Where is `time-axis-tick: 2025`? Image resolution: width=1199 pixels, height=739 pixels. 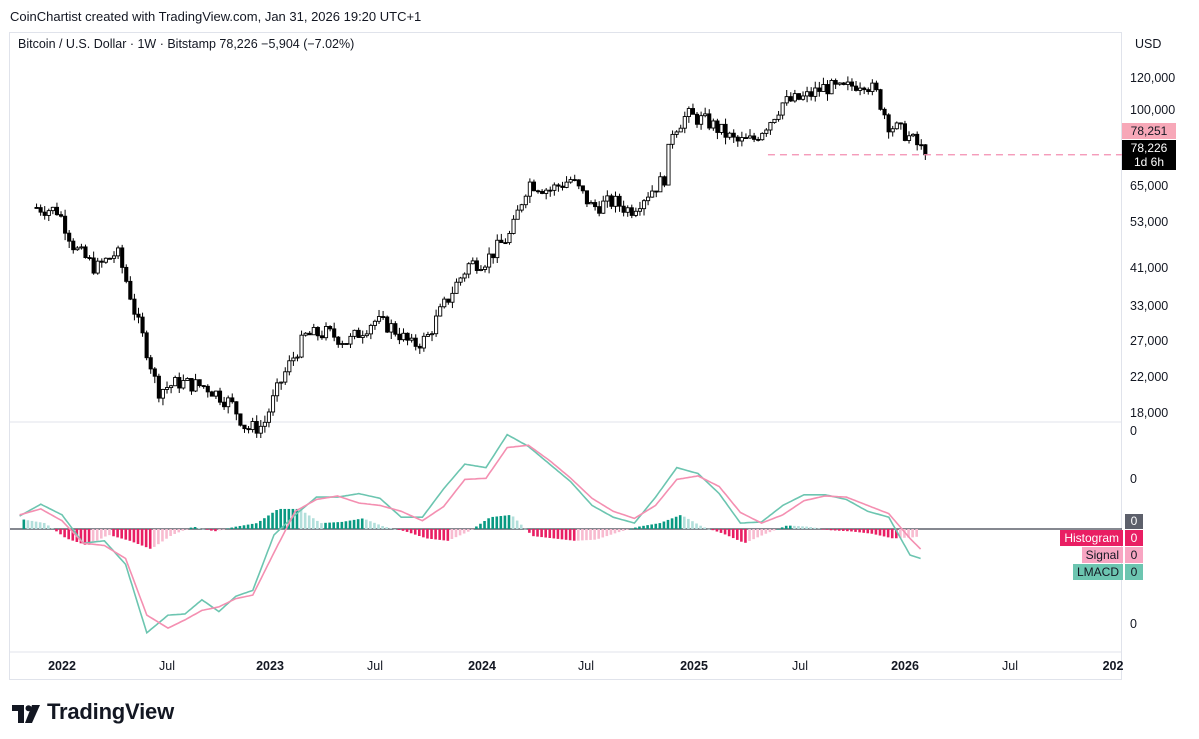 time-axis-tick: 2025 is located at coordinates (694, 666).